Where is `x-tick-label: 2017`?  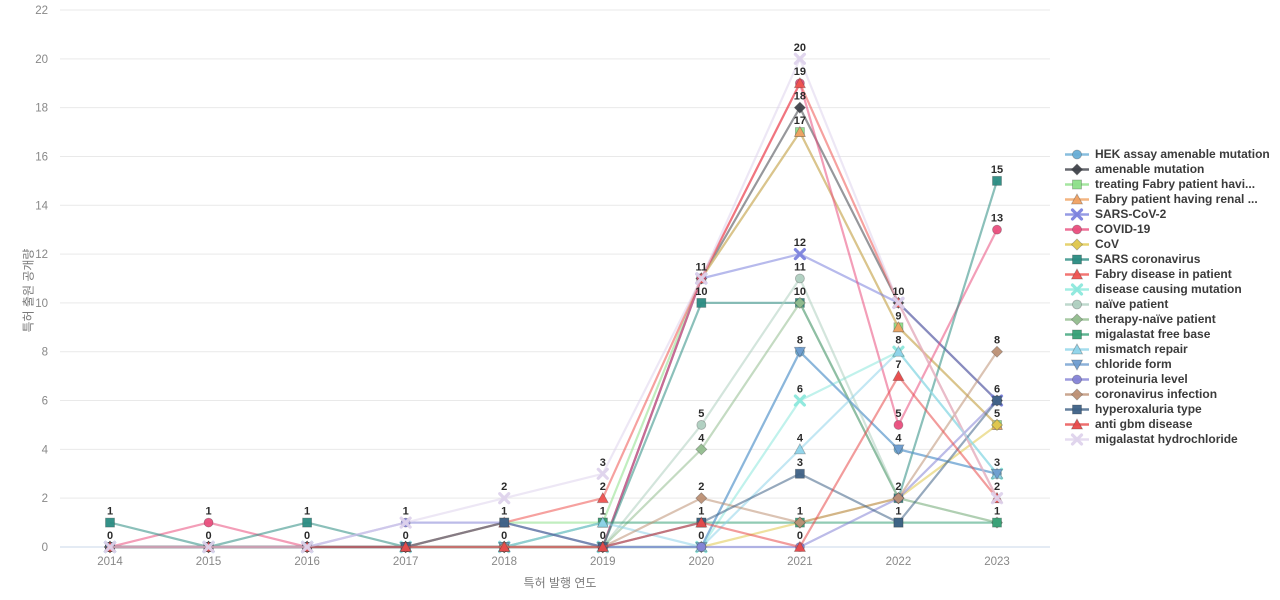
x-tick-label: 2017 is located at coordinates (406, 562).